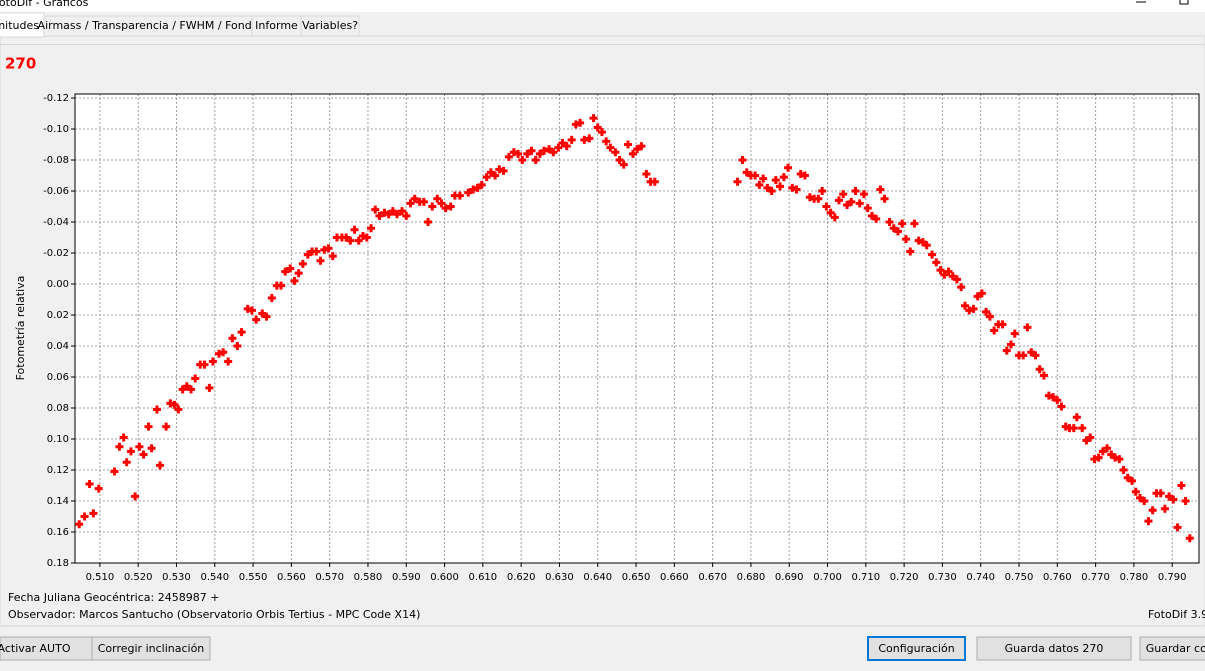 Image resolution: width=1205 pixels, height=671 pixels. What do you see at coordinates (35, 648) in the screenshot?
I see `button-label: Activar AUTO` at bounding box center [35, 648].